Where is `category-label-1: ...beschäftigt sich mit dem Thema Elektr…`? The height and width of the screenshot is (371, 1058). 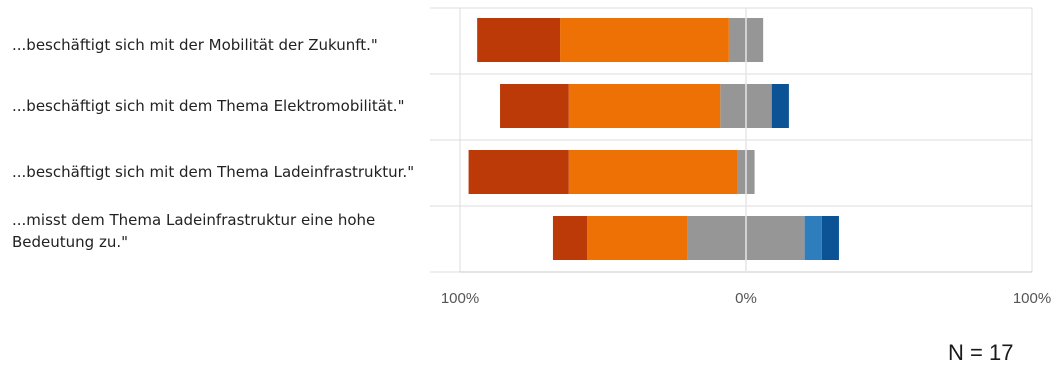
category-label-1: ...beschäftigt sich mit dem Thema Elektr… is located at coordinates (208, 106).